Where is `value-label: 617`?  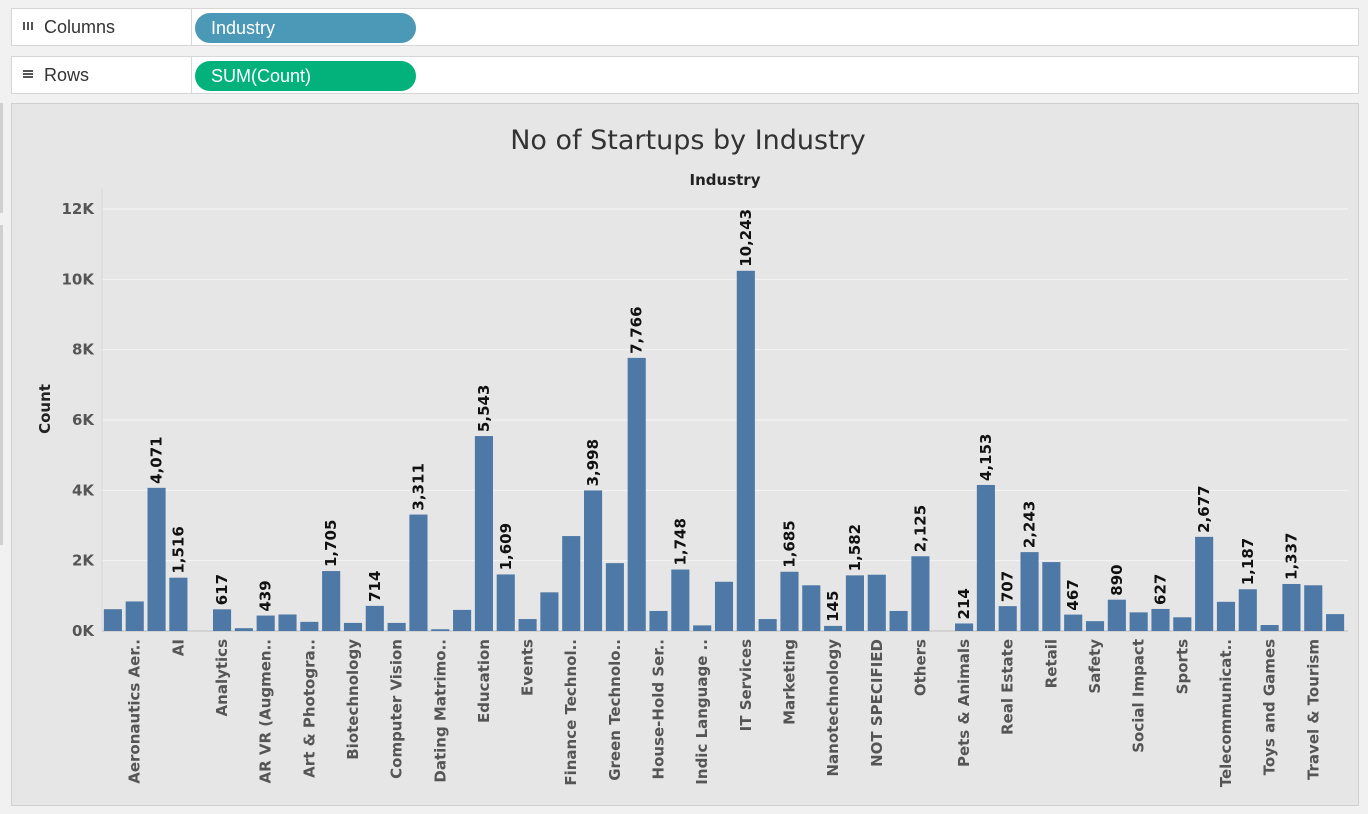
value-label: 617 is located at coordinates (222, 589).